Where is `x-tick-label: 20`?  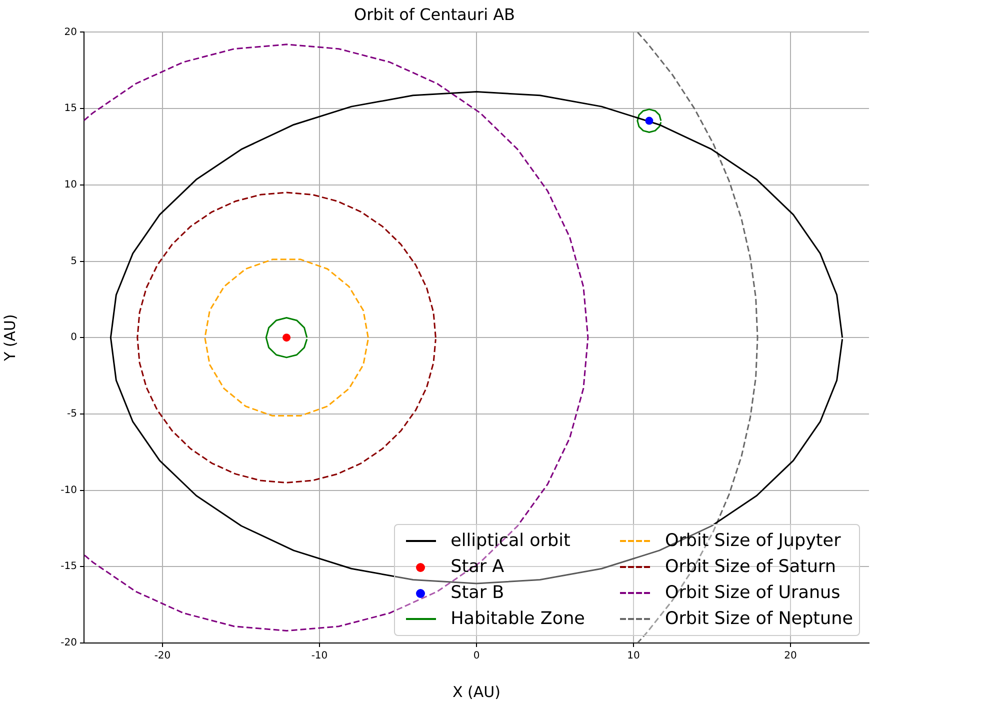
x-tick-label: 20 is located at coordinates (790, 656).